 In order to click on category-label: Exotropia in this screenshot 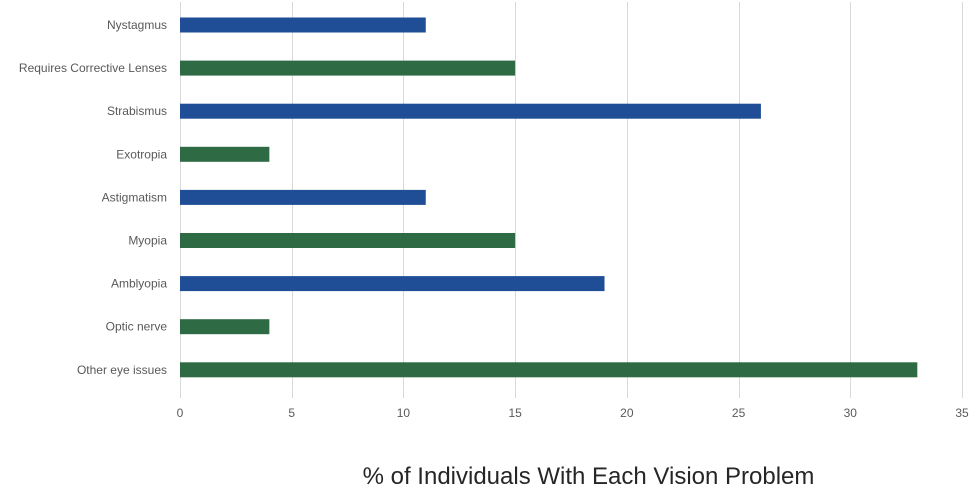, I will do `click(141, 154)`.